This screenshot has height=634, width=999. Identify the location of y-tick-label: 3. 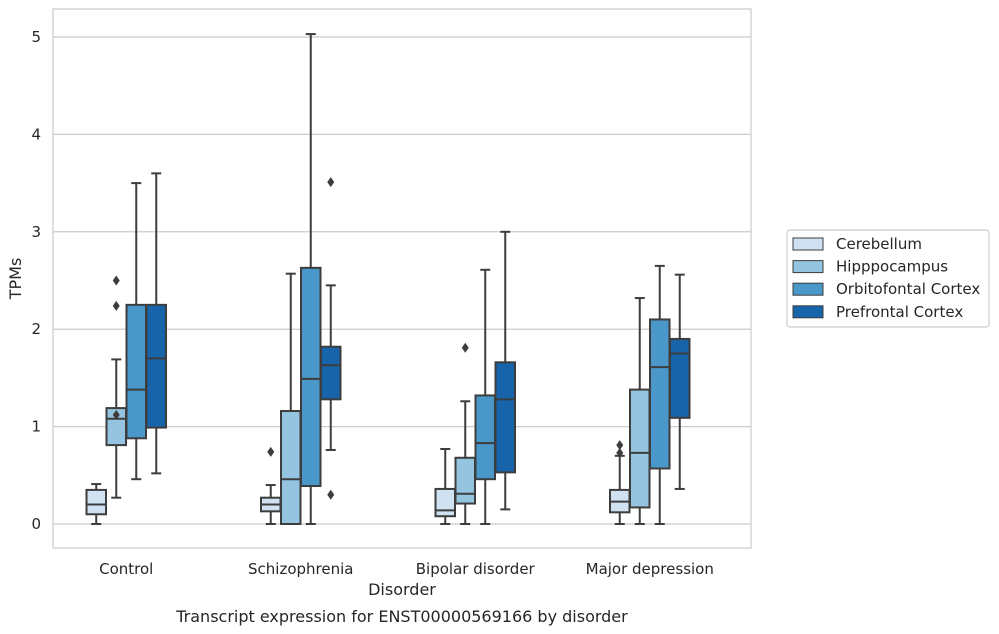
(36, 232).